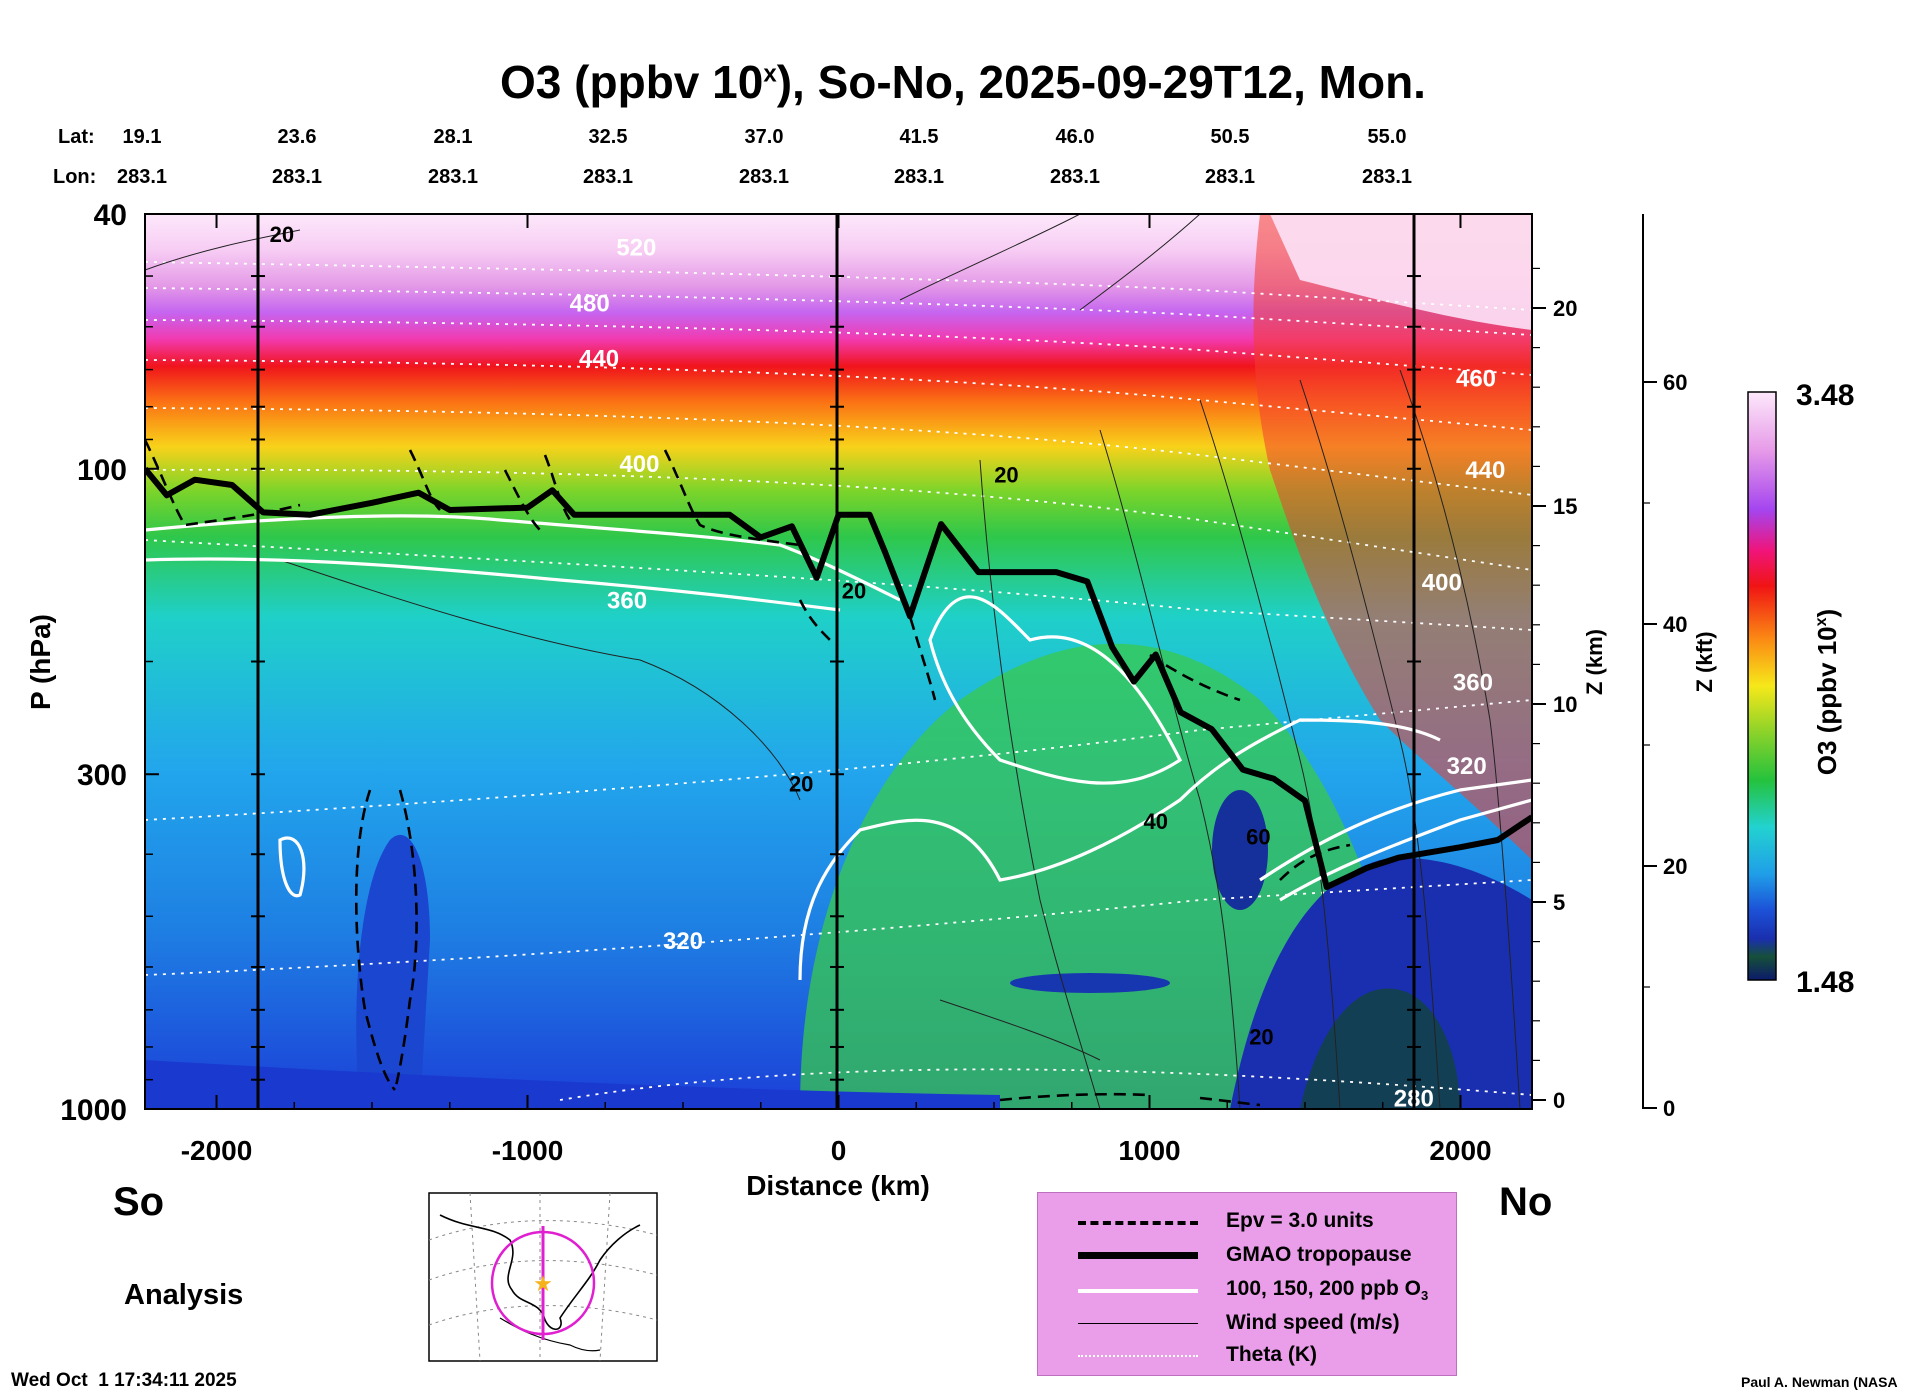  I want to click on coastline, so click(540, 1272).